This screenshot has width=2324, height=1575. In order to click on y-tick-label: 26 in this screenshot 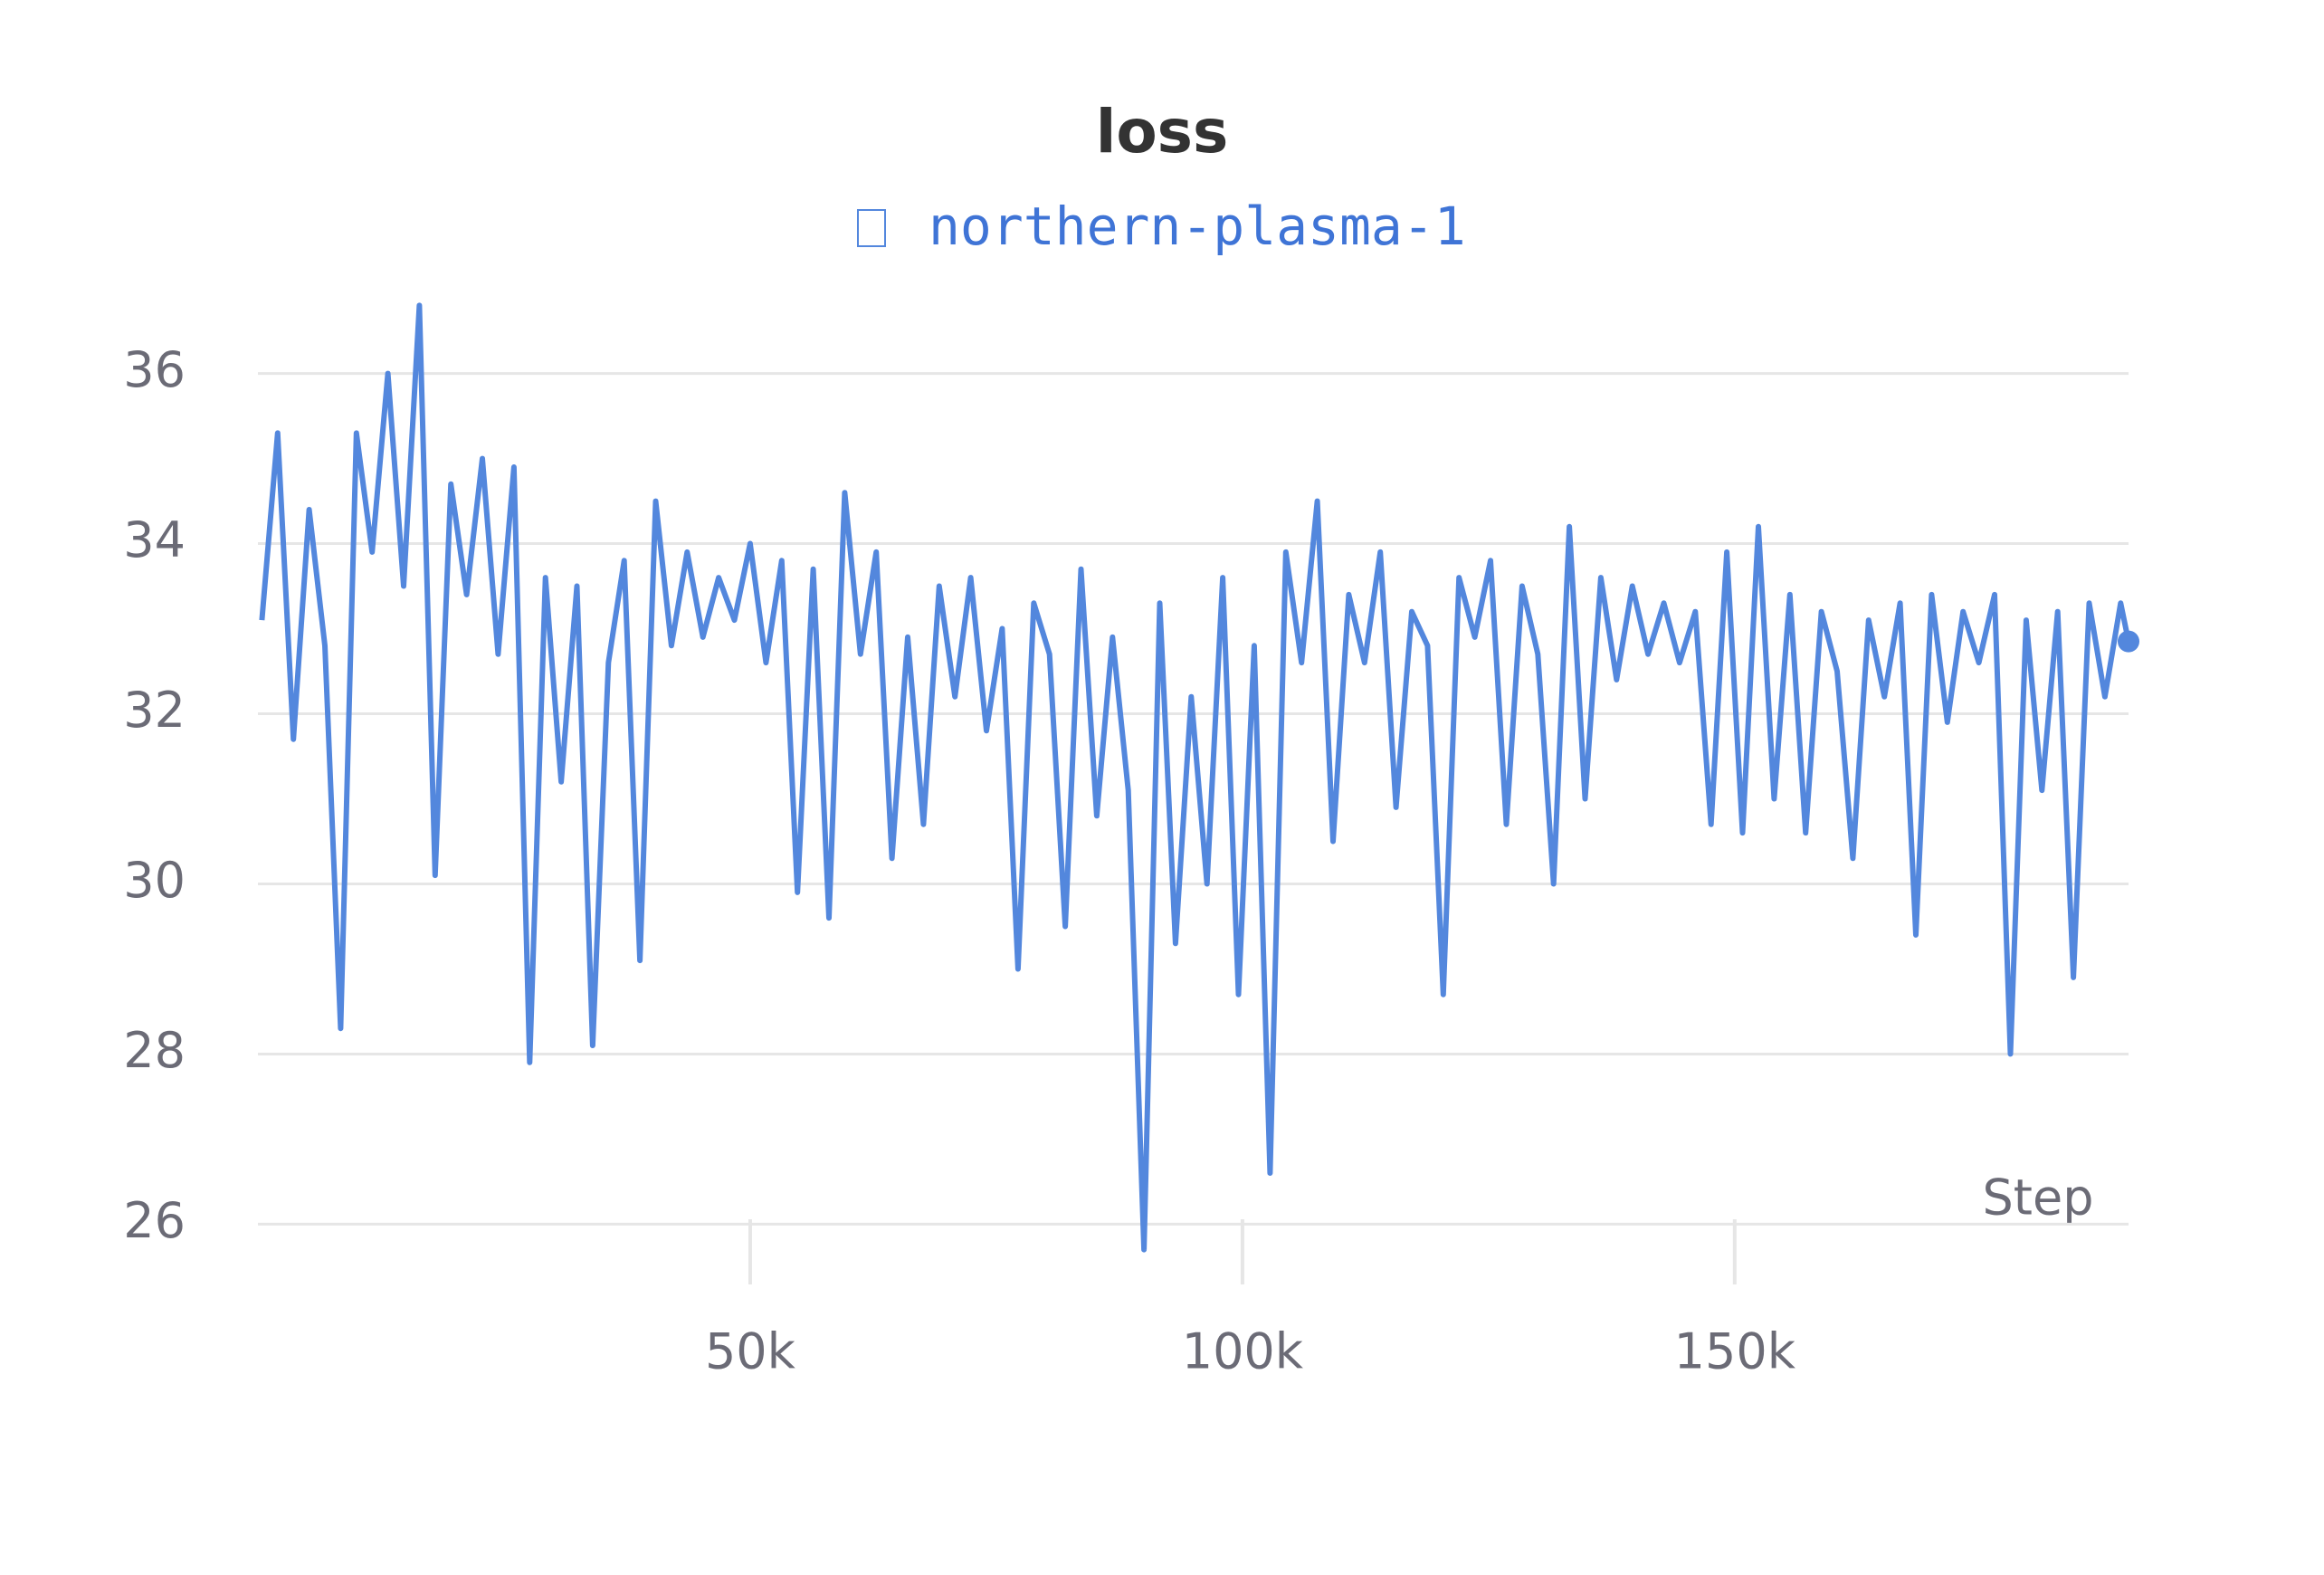, I will do `click(154, 1221)`.